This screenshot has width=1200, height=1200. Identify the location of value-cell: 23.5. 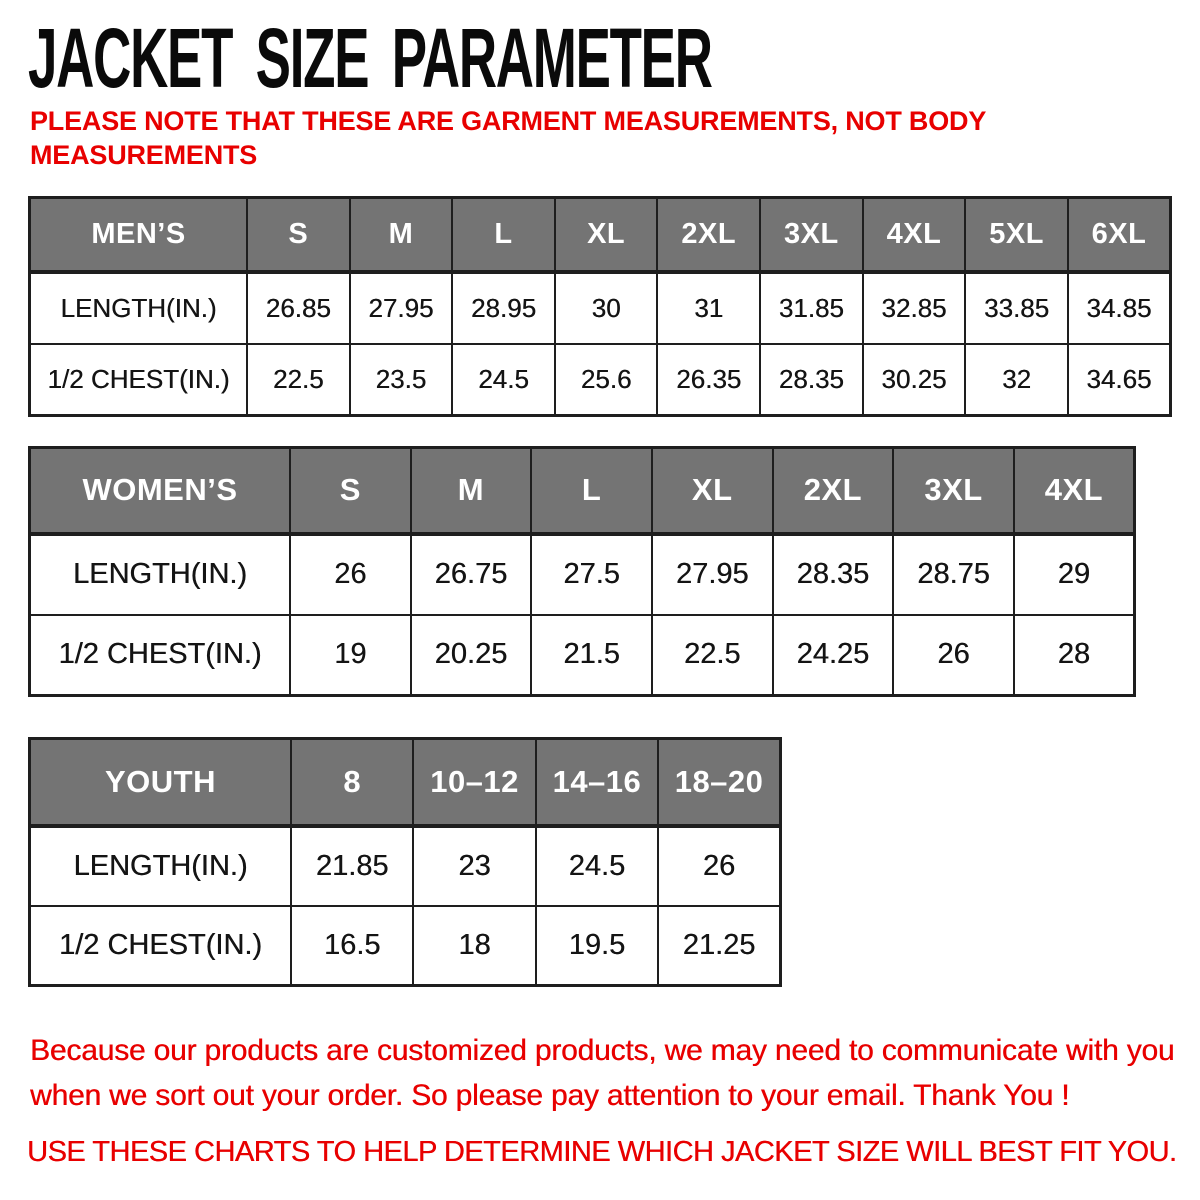
(401, 379).